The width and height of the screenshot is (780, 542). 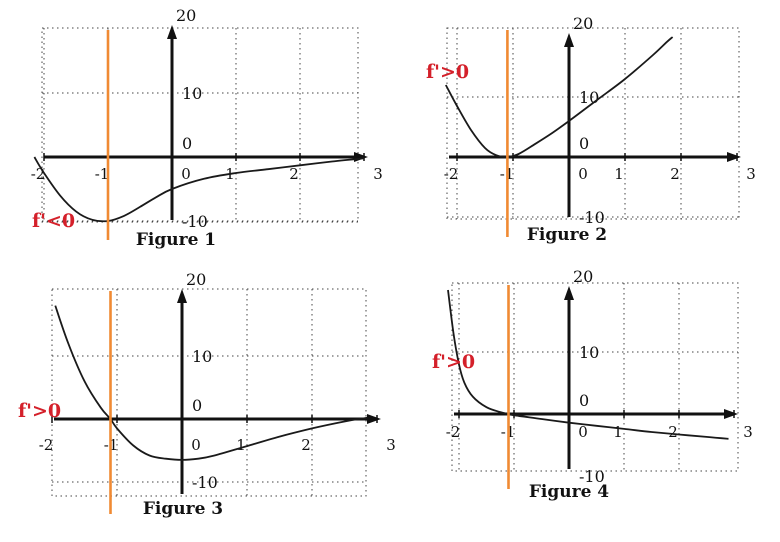 What do you see at coordinates (567, 235) in the screenshot?
I see `figure-caption: Figure 2` at bounding box center [567, 235].